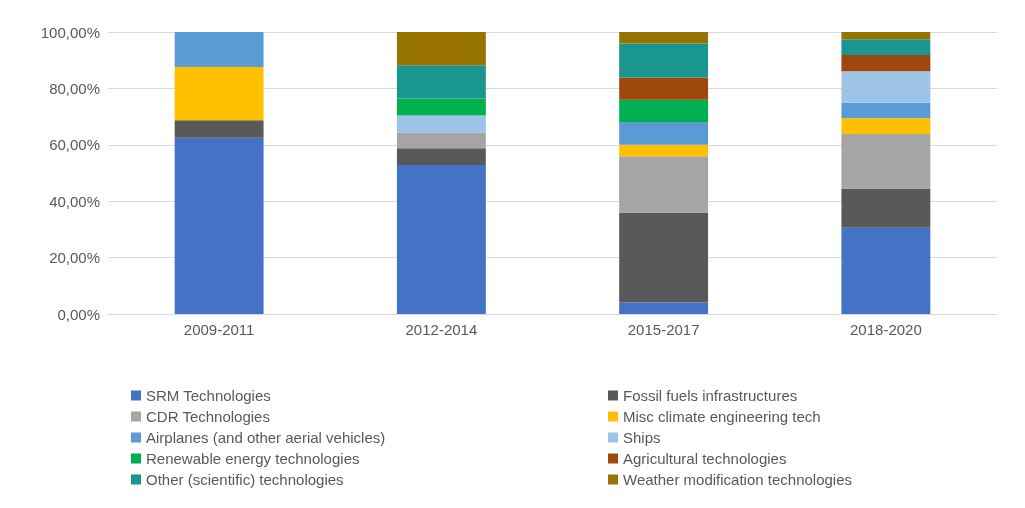 This screenshot has width=1025, height=508. What do you see at coordinates (208, 395) in the screenshot?
I see `legend-label: SRM Technologies` at bounding box center [208, 395].